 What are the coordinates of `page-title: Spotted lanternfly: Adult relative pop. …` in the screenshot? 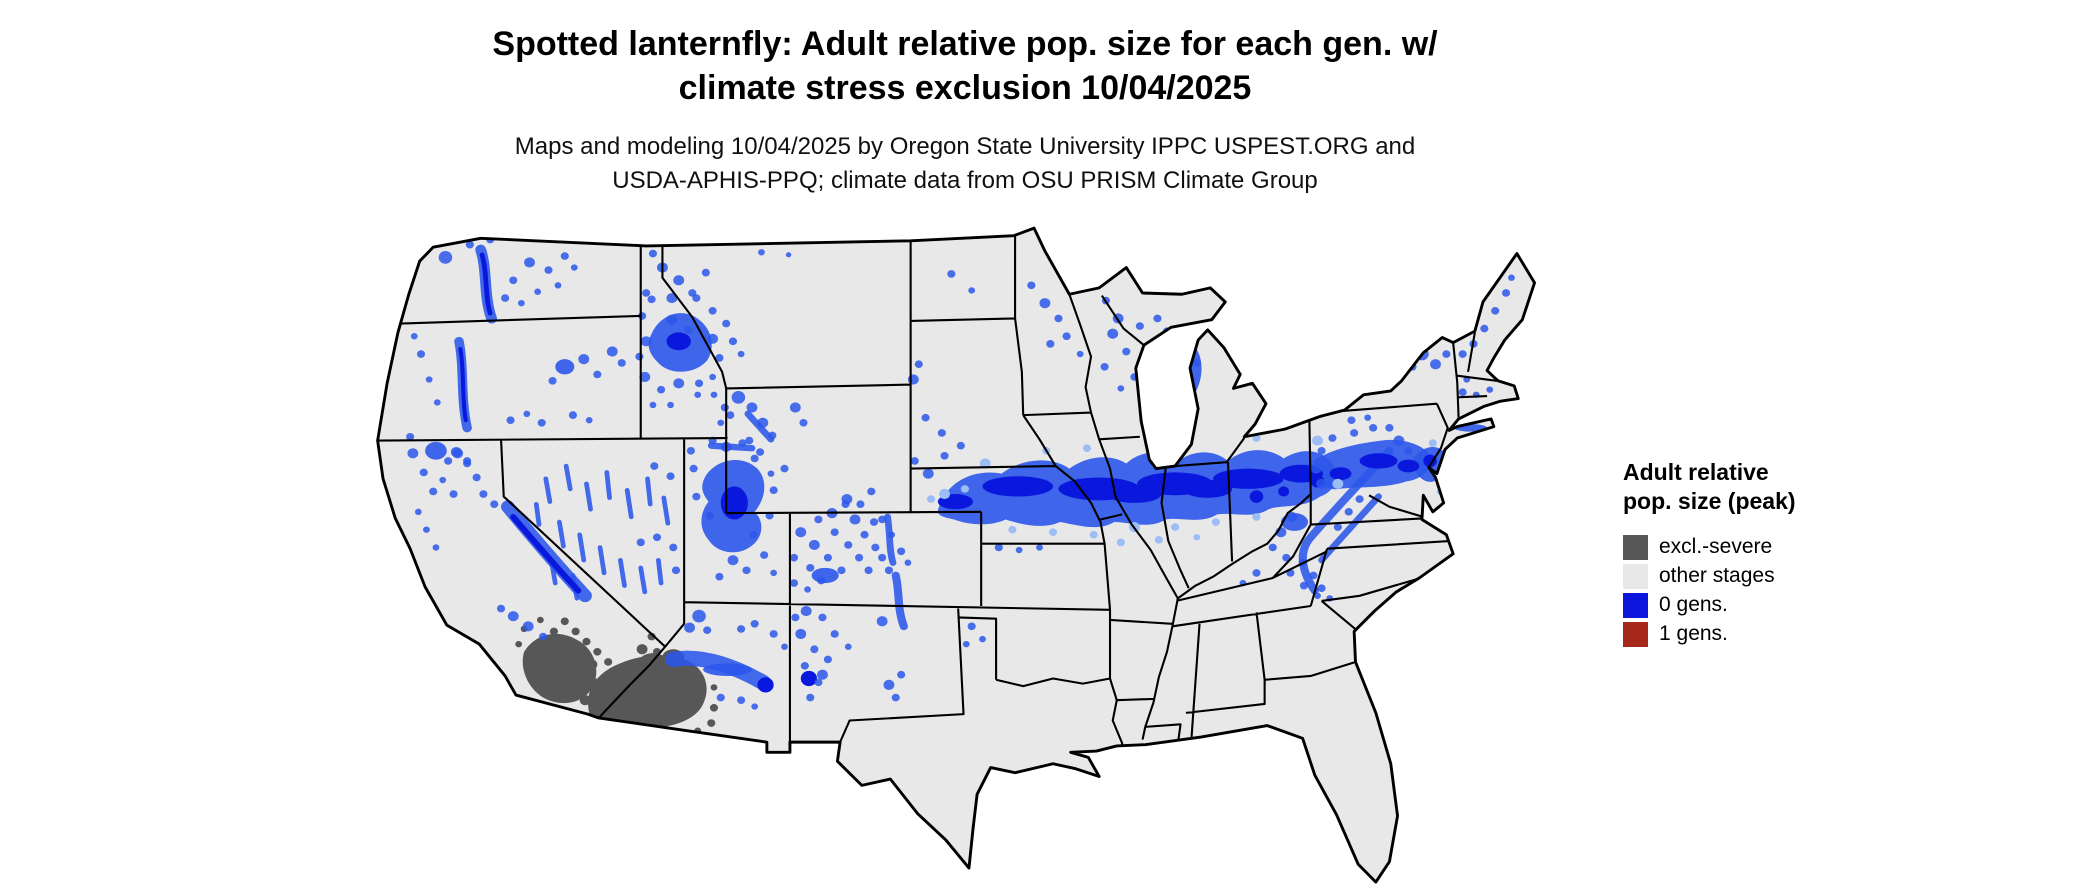 It's located at (965, 66).